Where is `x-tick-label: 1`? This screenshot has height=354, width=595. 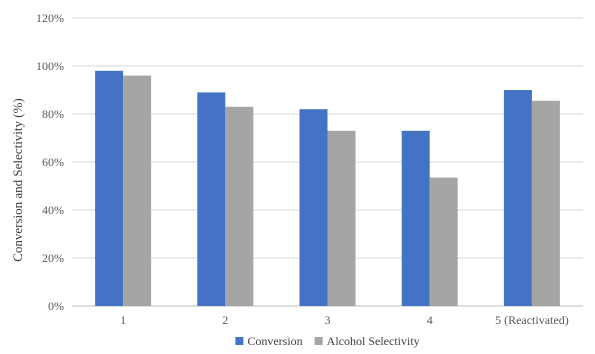
x-tick-label: 1 is located at coordinates (123, 320).